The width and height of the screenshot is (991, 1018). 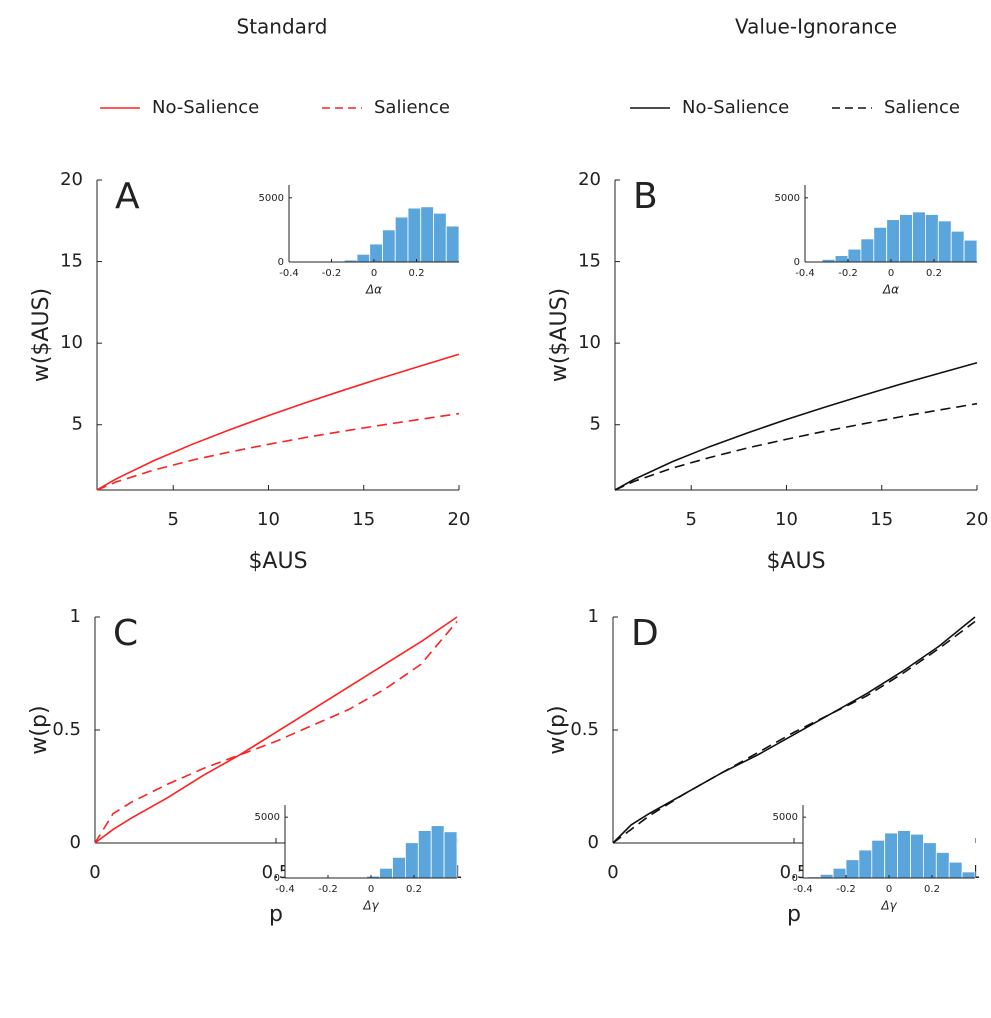 What do you see at coordinates (645, 196) in the screenshot?
I see `panel-label: B` at bounding box center [645, 196].